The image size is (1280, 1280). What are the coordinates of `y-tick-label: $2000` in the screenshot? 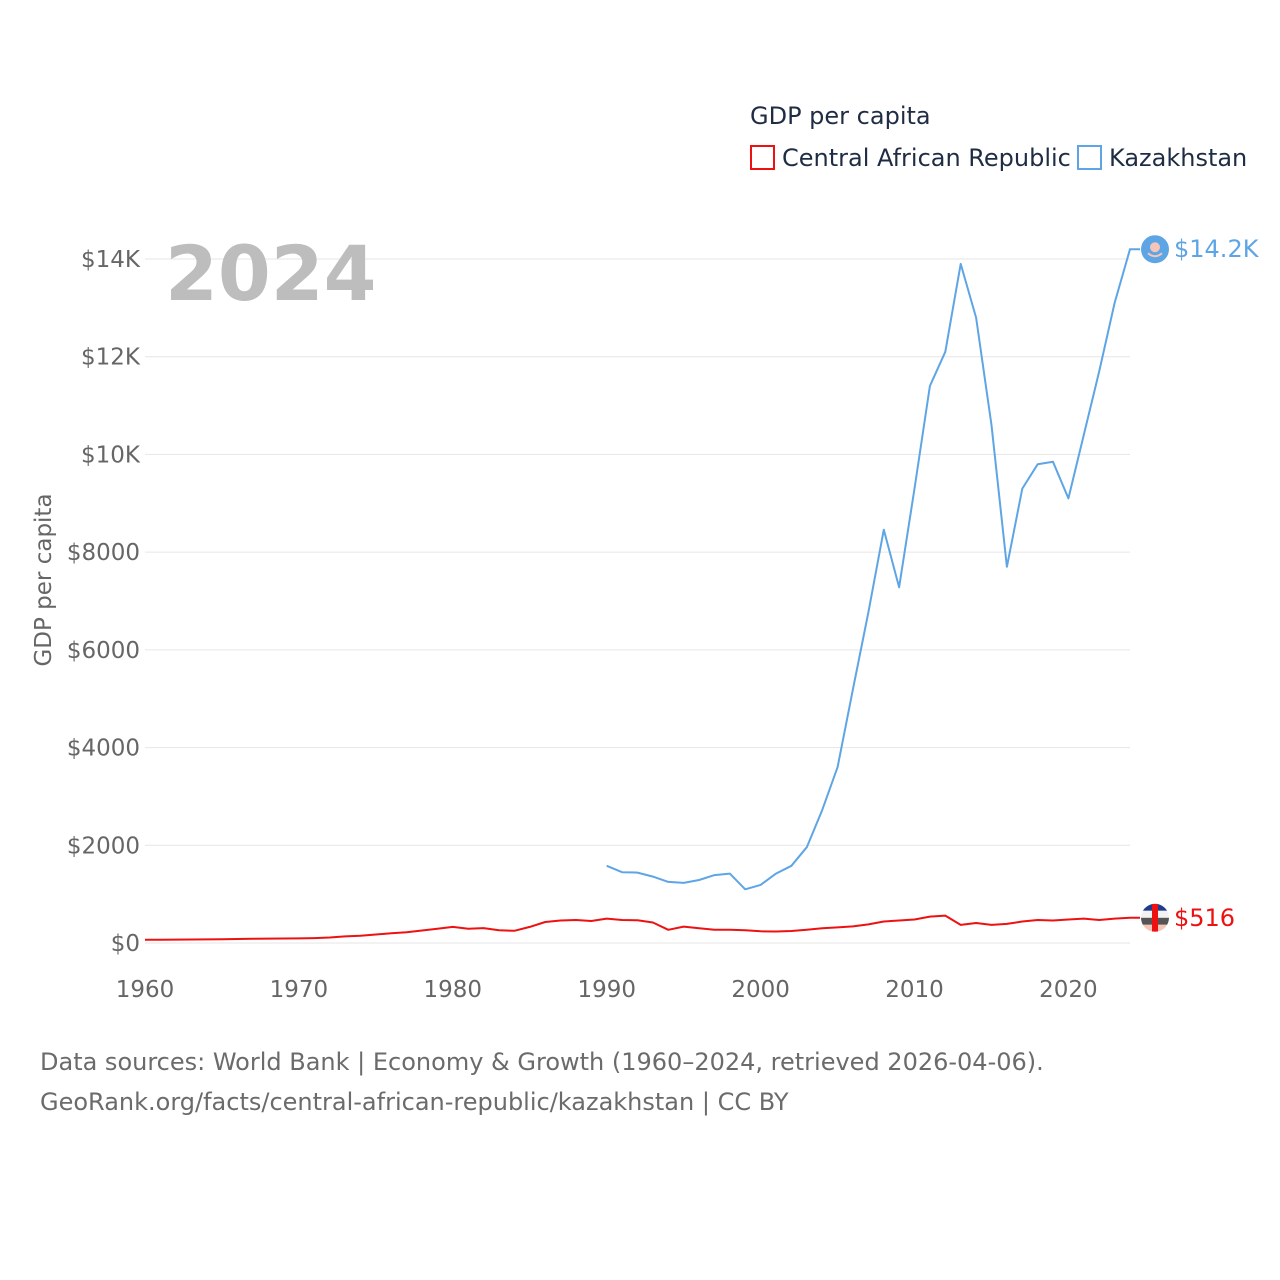 It's located at (103, 846).